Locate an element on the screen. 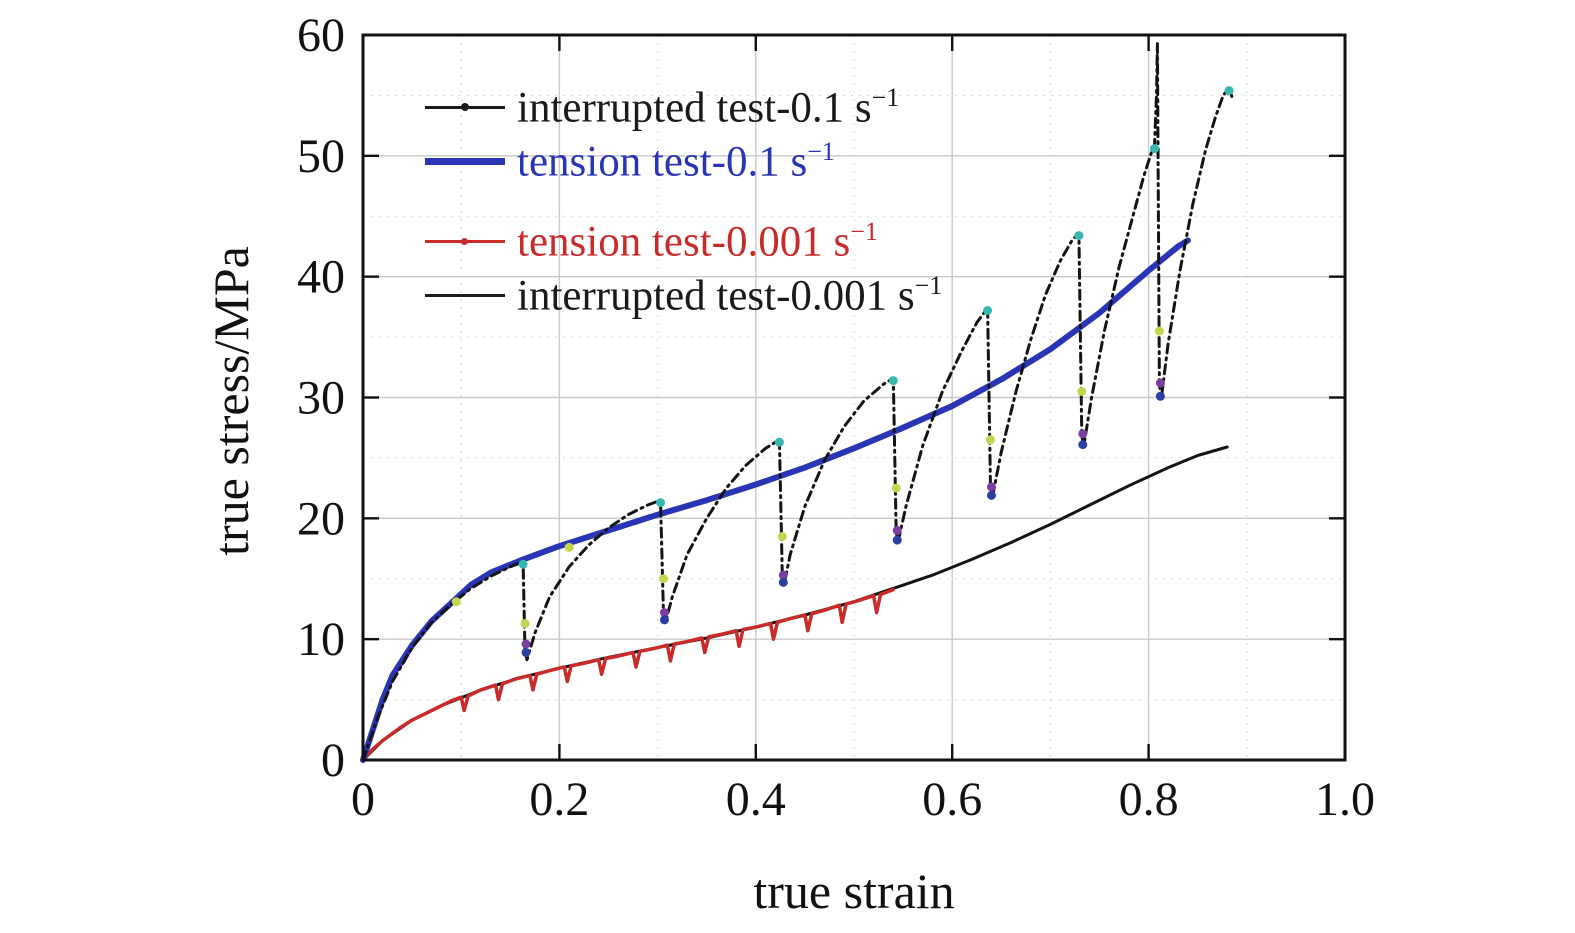  series-tension-test-0.001-s- is located at coordinates (628, 674).